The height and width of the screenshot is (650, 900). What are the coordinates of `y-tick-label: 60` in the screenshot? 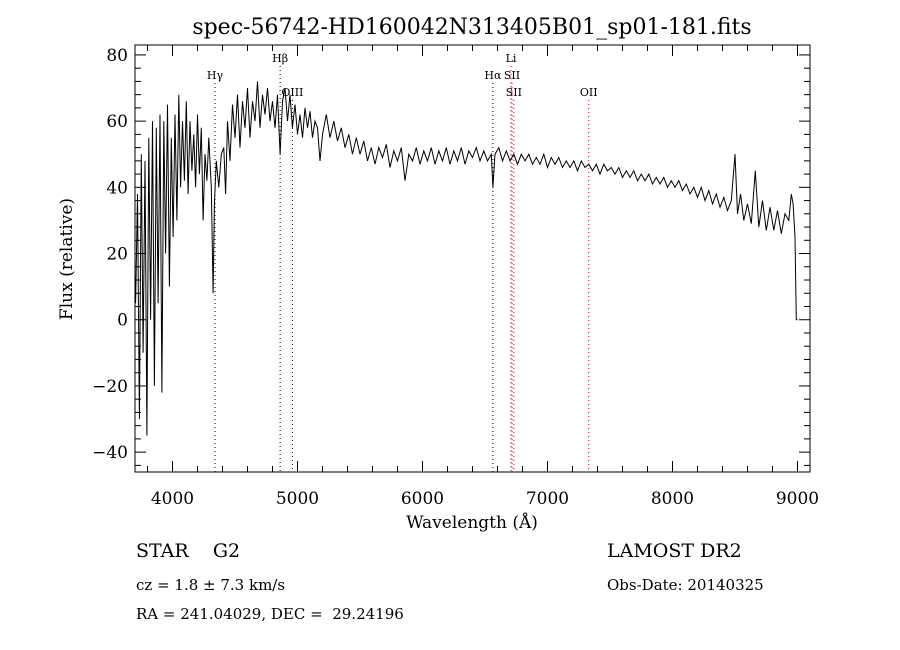 It's located at (117, 122).